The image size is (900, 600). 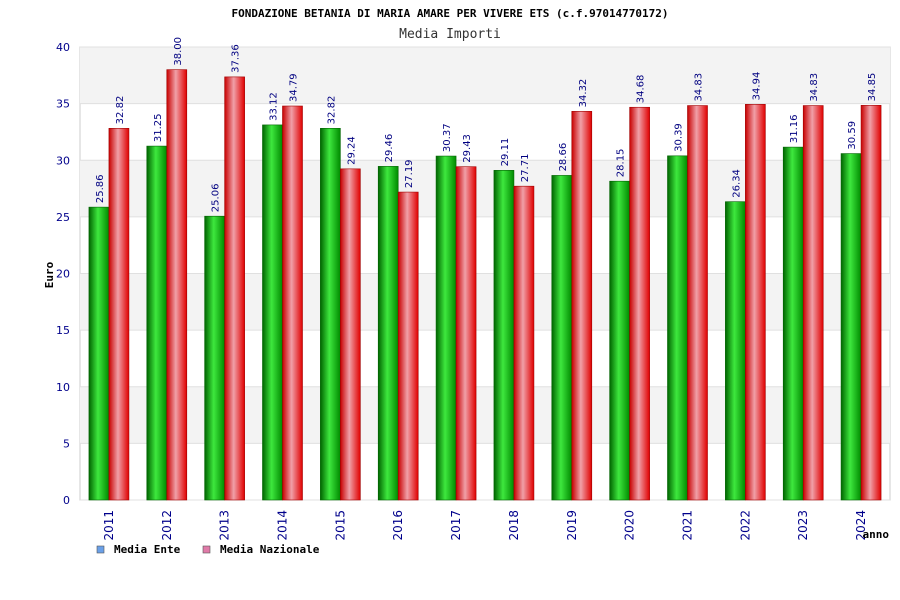 I want to click on value-label: 31.25, so click(x=158, y=127).